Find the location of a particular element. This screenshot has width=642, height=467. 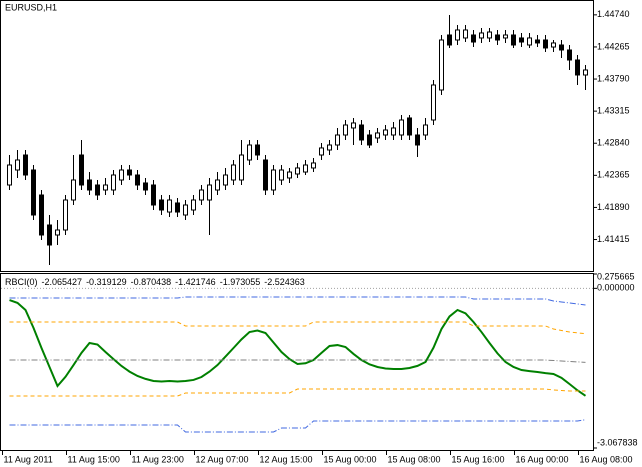

y-tick-label: 1.41890 is located at coordinates (613, 207).